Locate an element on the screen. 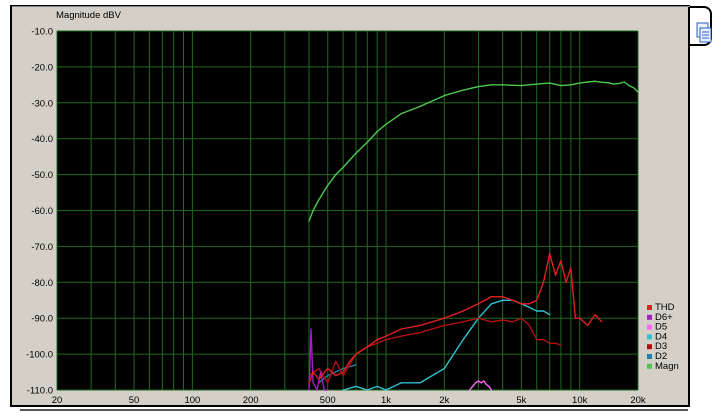  x-tick-label: 2k is located at coordinates (444, 400).